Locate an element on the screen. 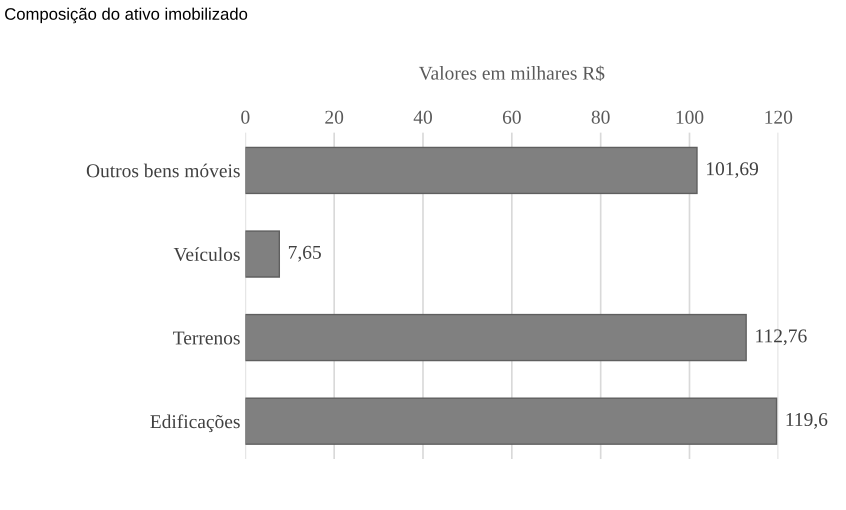  x-axis-title: Valores em milhares R$ is located at coordinates (511, 73).